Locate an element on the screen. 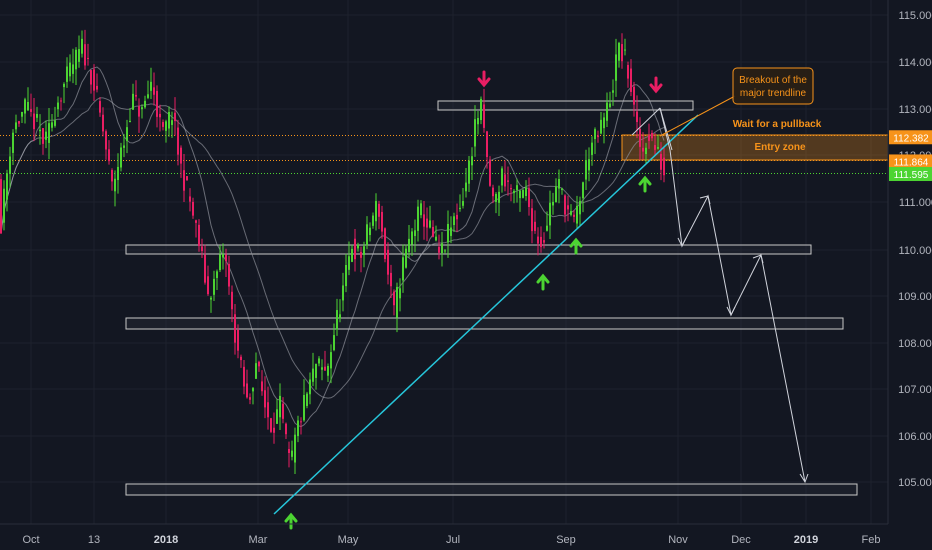 The height and width of the screenshot is (550, 932). time-axis: Oct 13 2018 Mar May Jul Sep Nov Dec 2019 Feb is located at coordinates (444, 534).